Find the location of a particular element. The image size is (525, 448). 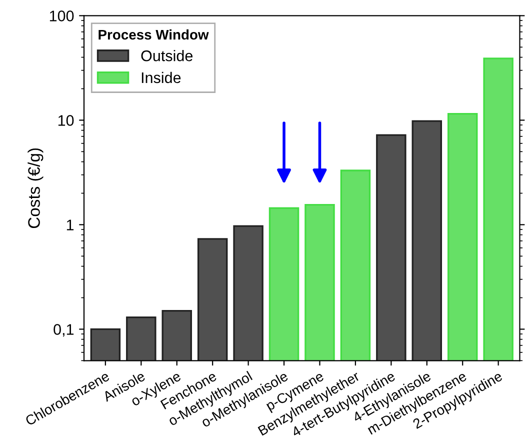

y-tick-label: 10 is located at coordinates (66, 120).